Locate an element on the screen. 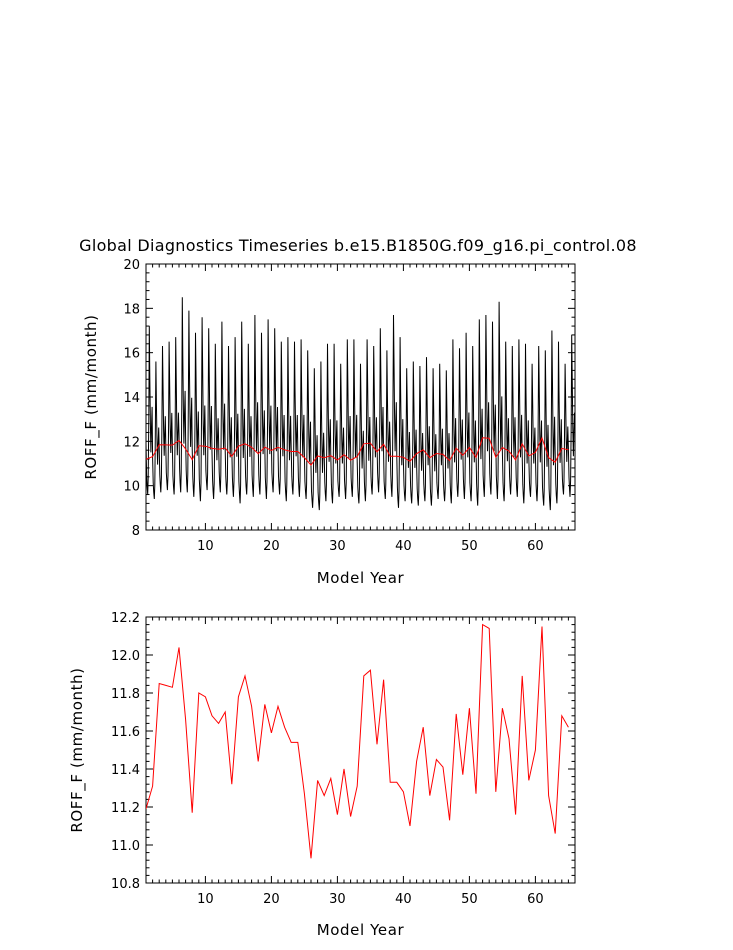 This screenshot has width=733, height=950. series-monthly-line is located at coordinates (360, 404).